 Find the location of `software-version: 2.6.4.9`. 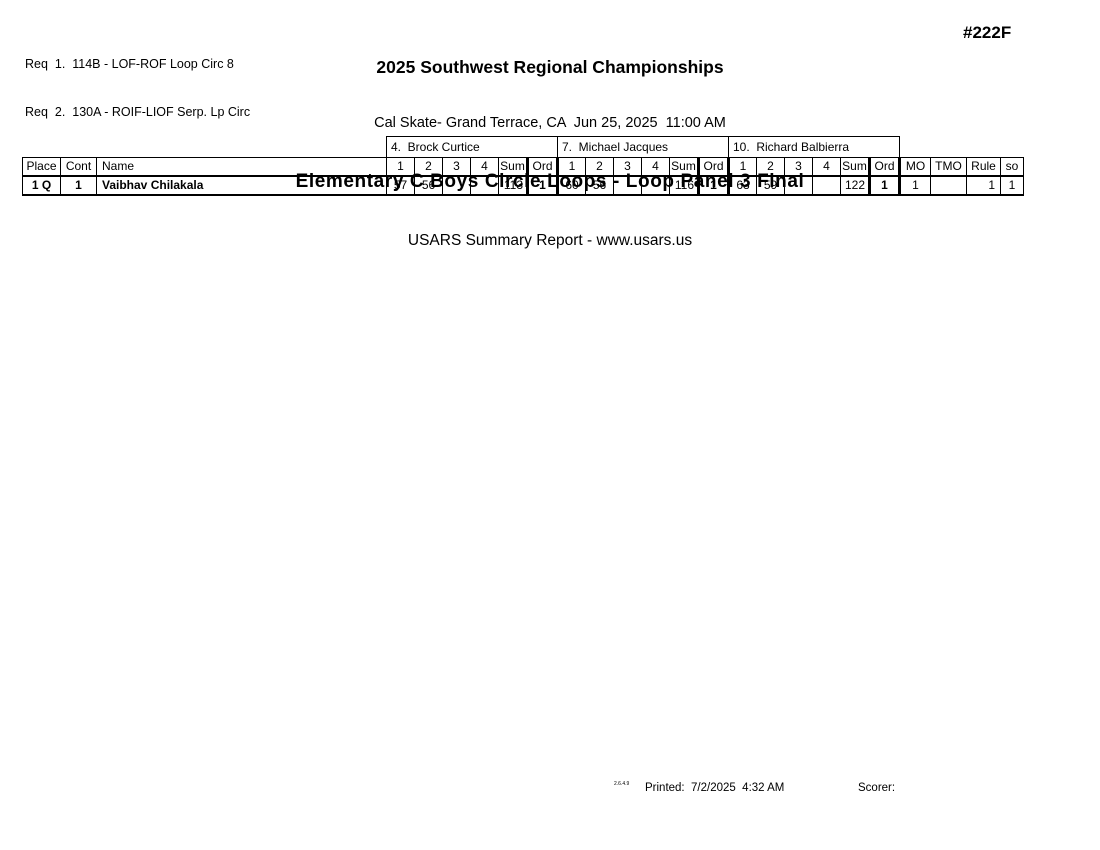

software-version: 2.6.4.9 is located at coordinates (622, 784).